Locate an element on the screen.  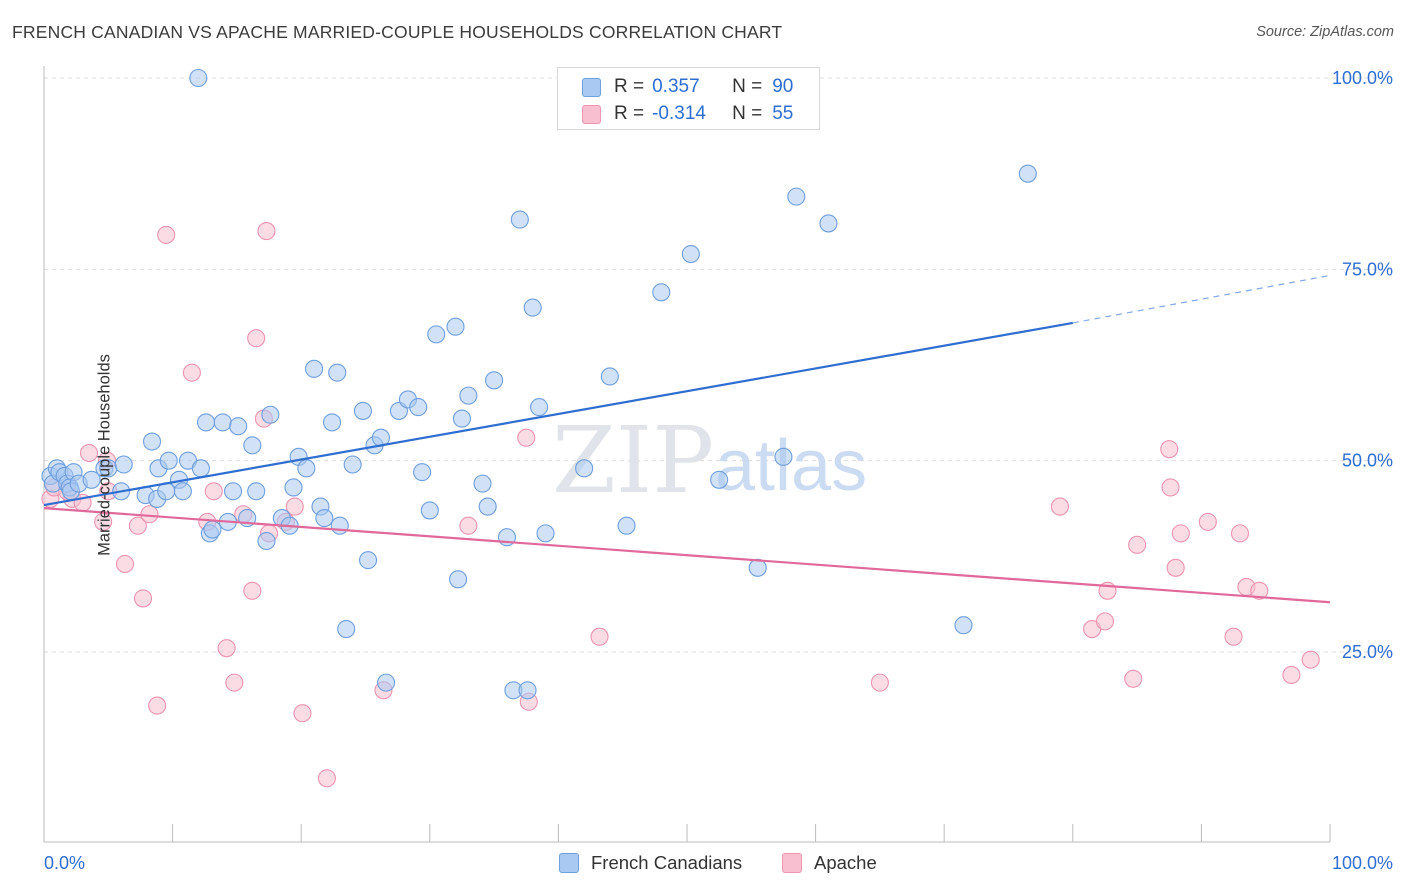
legend-r-value: 0.357 is located at coordinates (676, 86).